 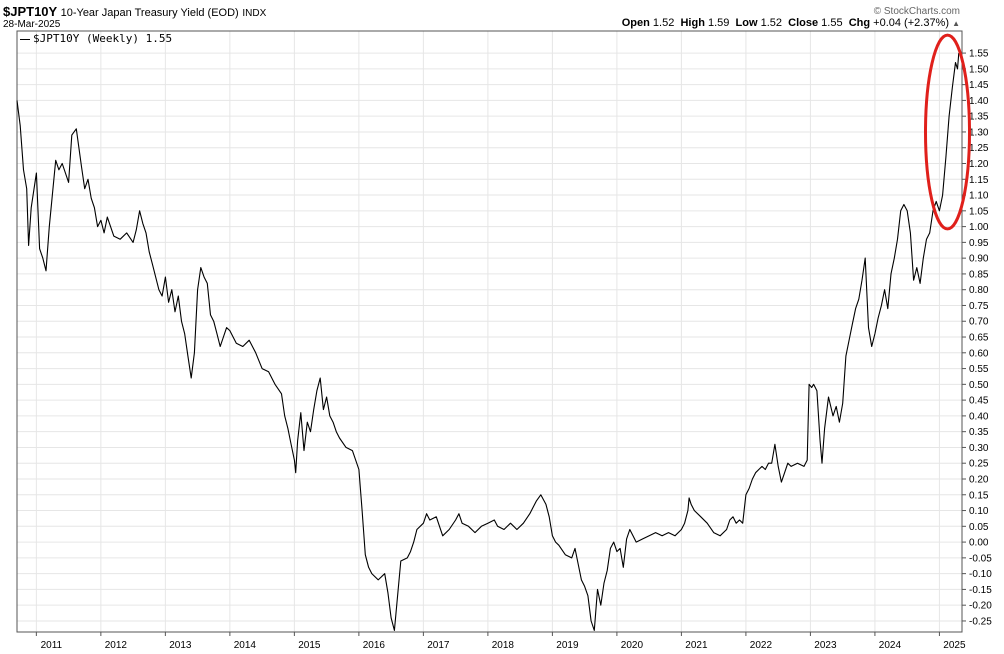 What do you see at coordinates (149, 13) in the screenshot?
I see `symbol-description: 10-Year Japan Treasury Yield (EOD)` at bounding box center [149, 13].